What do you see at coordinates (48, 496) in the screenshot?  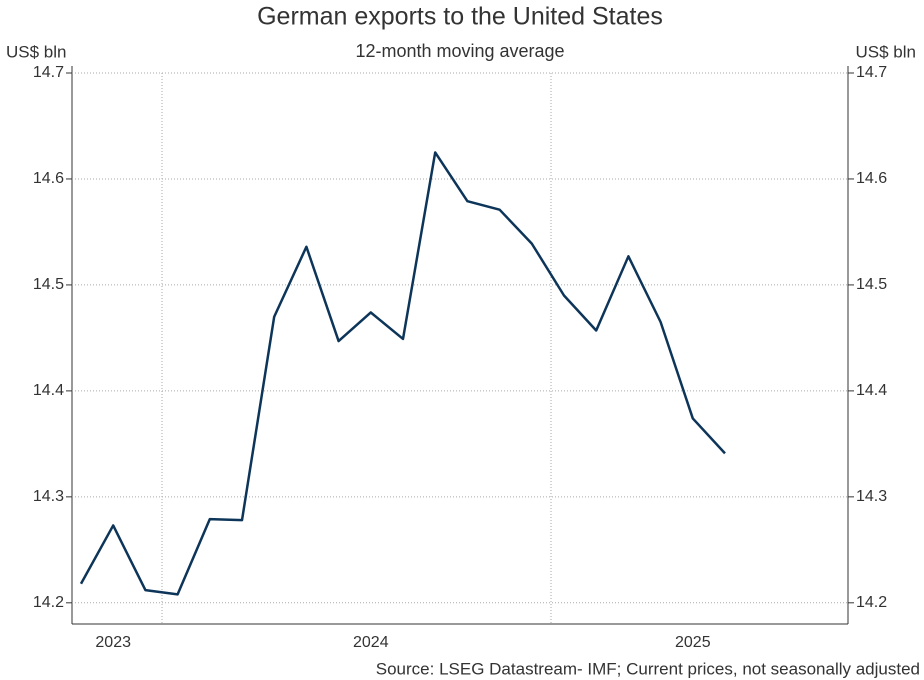 I see `y-tick-label: 14.3` at bounding box center [48, 496].